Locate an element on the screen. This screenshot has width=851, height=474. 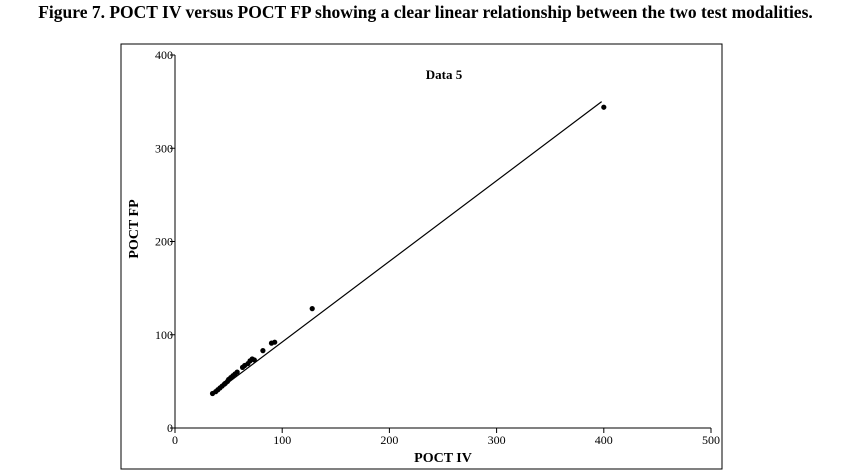
x-tick-label: 500 is located at coordinates (711, 440).